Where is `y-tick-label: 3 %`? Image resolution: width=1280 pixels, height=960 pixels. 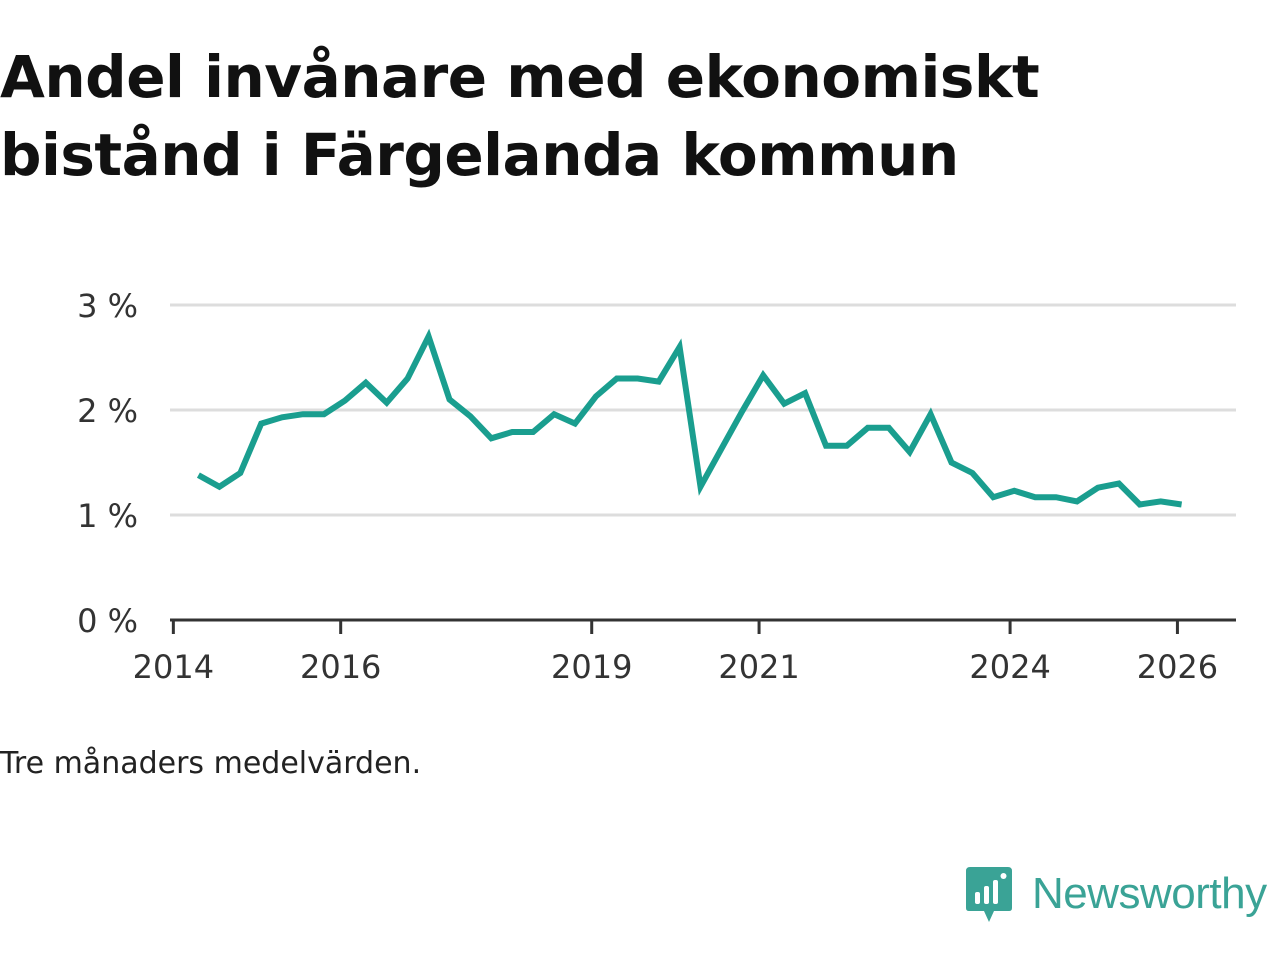 y-tick-label: 3 % is located at coordinates (107, 306).